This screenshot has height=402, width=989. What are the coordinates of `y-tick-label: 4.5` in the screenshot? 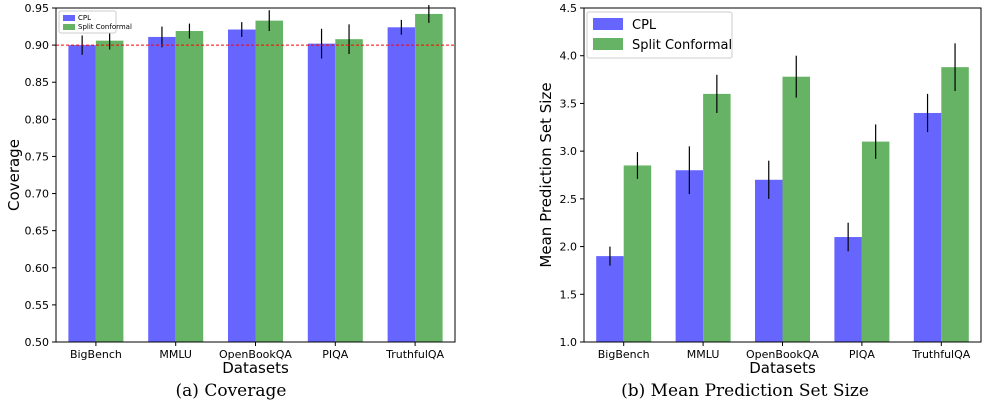 It's located at (569, 8).